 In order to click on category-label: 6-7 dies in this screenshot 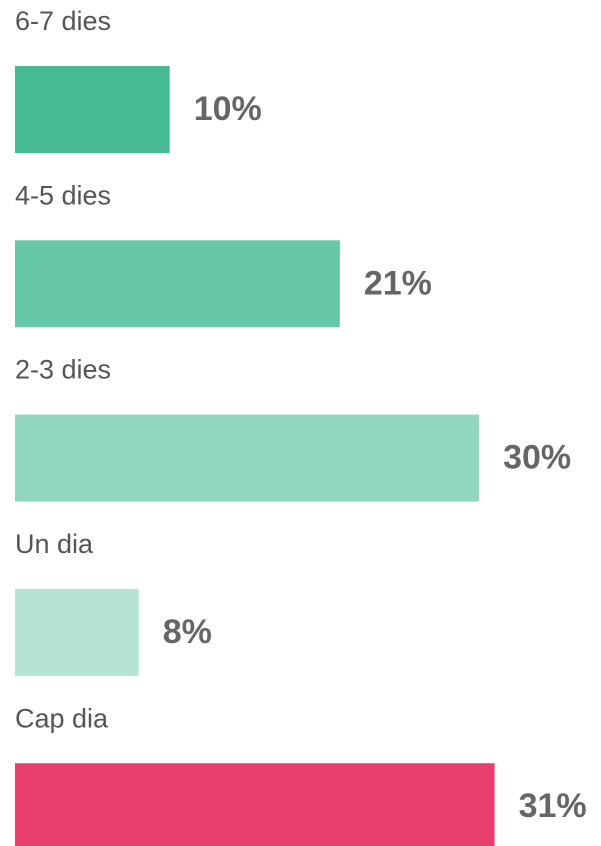, I will do `click(63, 21)`.